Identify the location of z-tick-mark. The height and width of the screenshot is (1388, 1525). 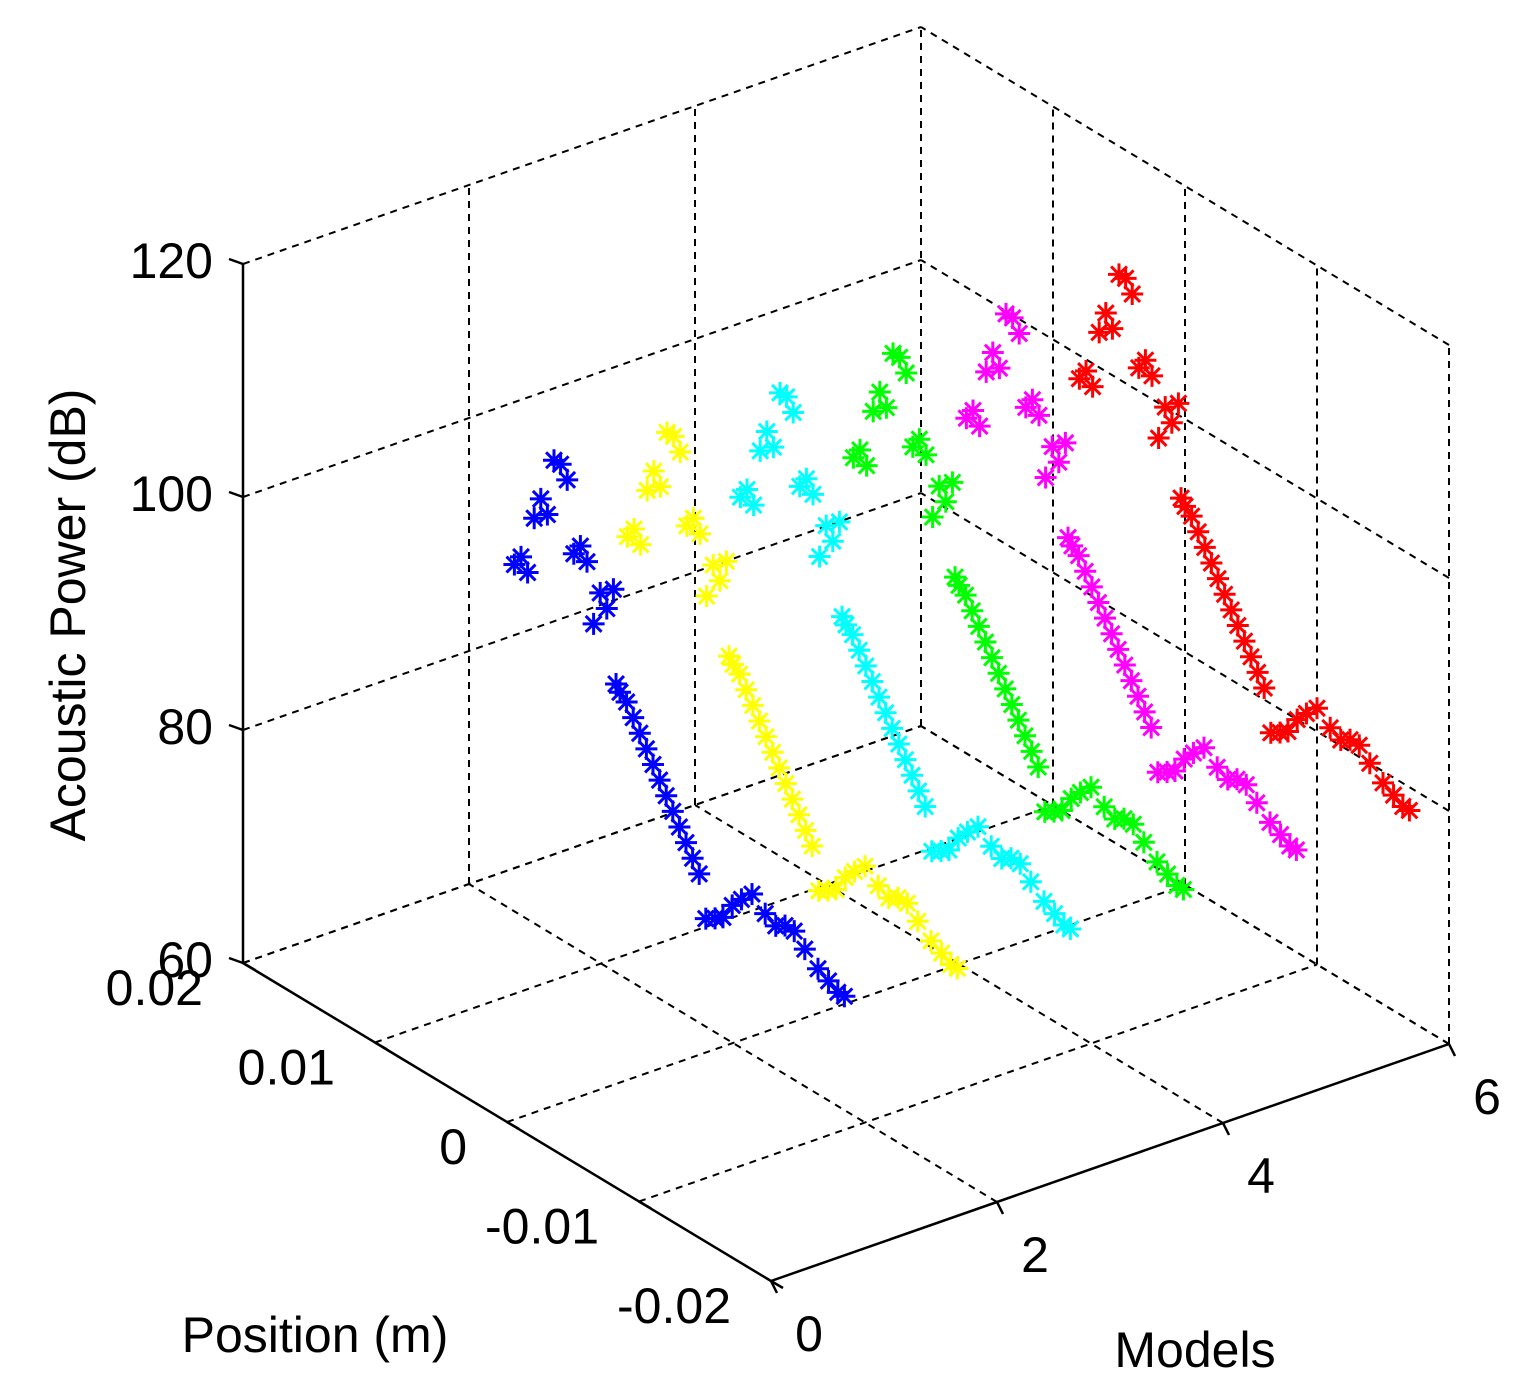
(236, 261).